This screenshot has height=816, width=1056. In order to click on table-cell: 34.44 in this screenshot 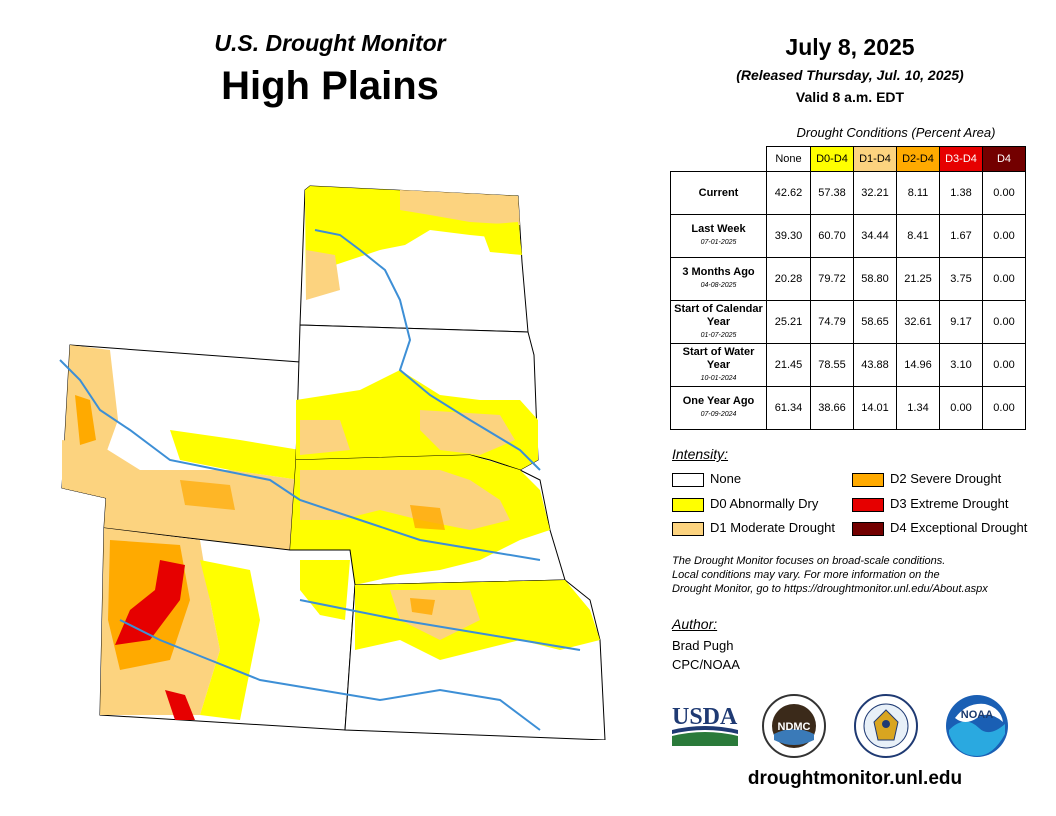, I will do `click(875, 236)`.